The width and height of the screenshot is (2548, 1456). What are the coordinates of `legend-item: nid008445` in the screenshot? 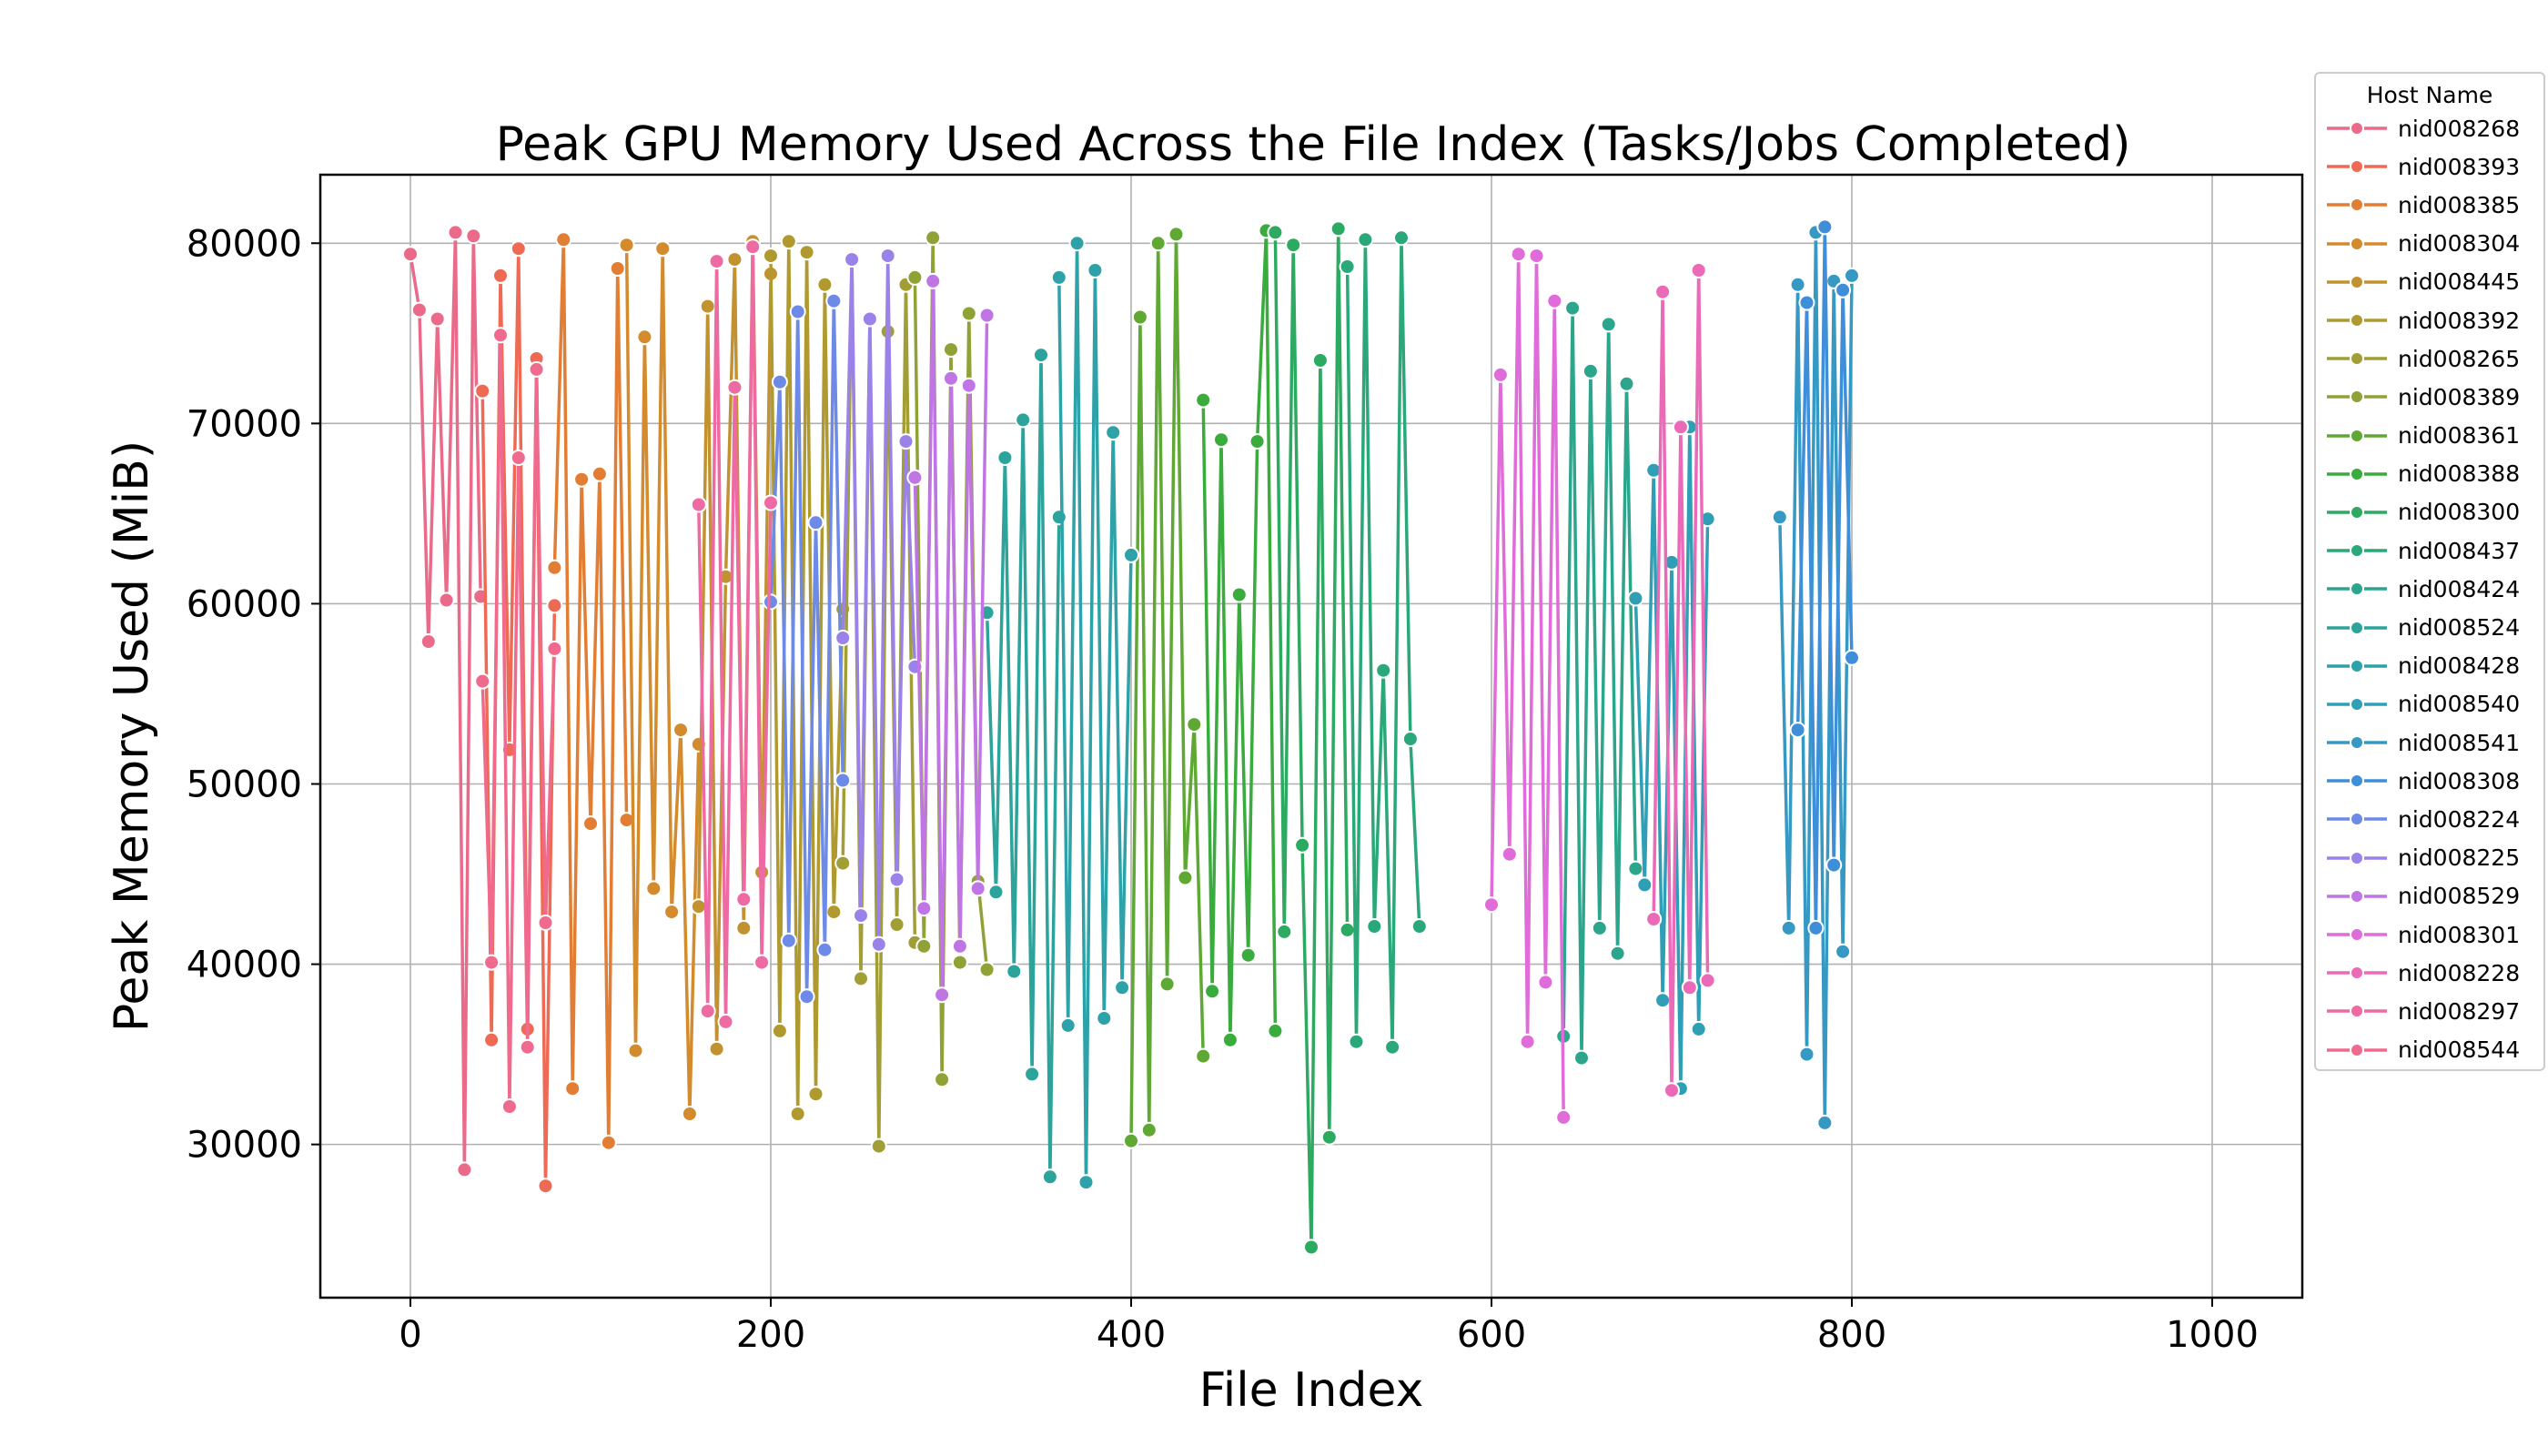 It's located at (2429, 282).